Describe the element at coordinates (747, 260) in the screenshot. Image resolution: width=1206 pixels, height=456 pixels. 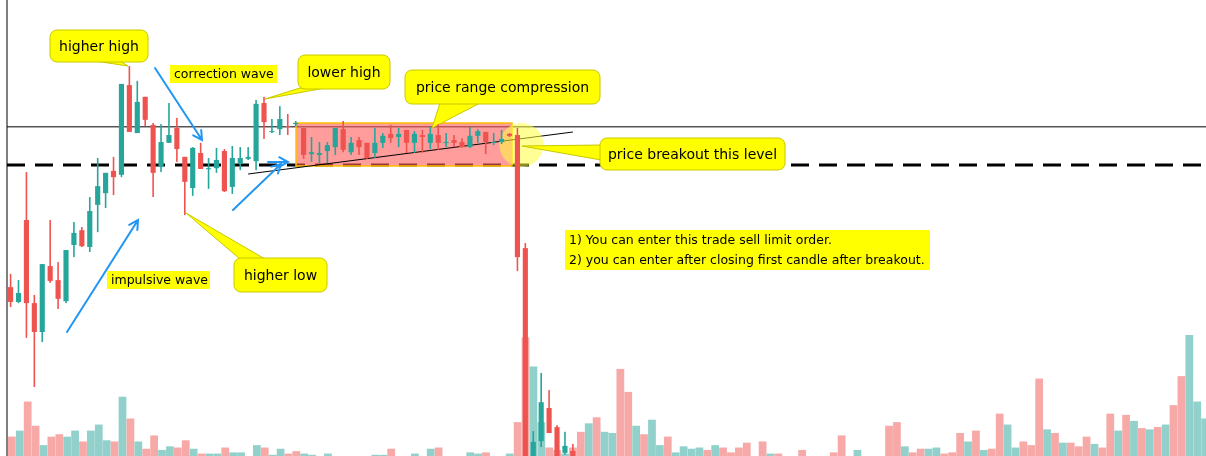
I see `annotation: 2) you can enter after closing first candle after breakout.` at that location.